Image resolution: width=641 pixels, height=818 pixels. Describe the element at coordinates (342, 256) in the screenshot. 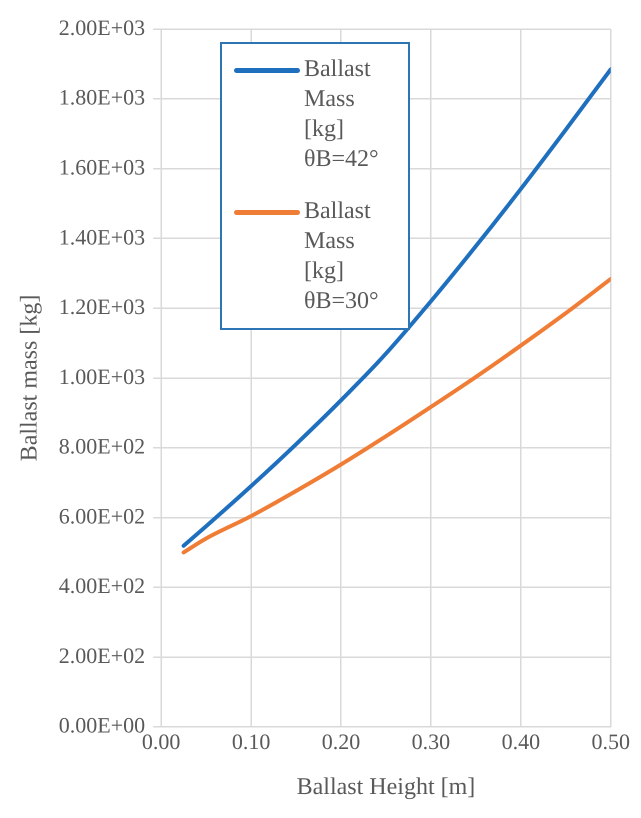

I see `legend-label: Ballast Mass [kg] θB=30°` at that location.